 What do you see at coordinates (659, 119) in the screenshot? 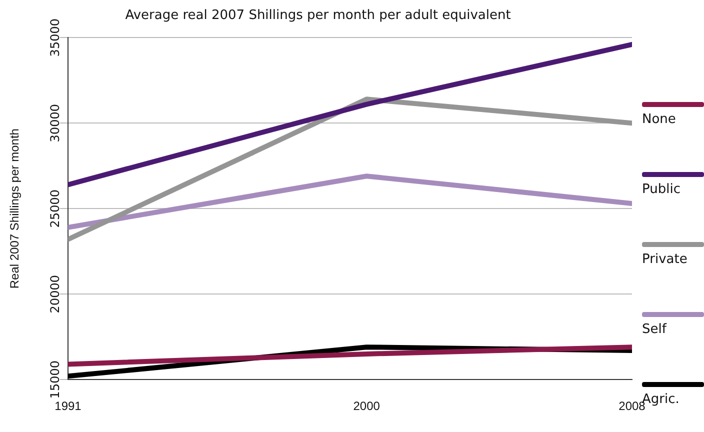
I see `legend-label: None` at bounding box center [659, 119].